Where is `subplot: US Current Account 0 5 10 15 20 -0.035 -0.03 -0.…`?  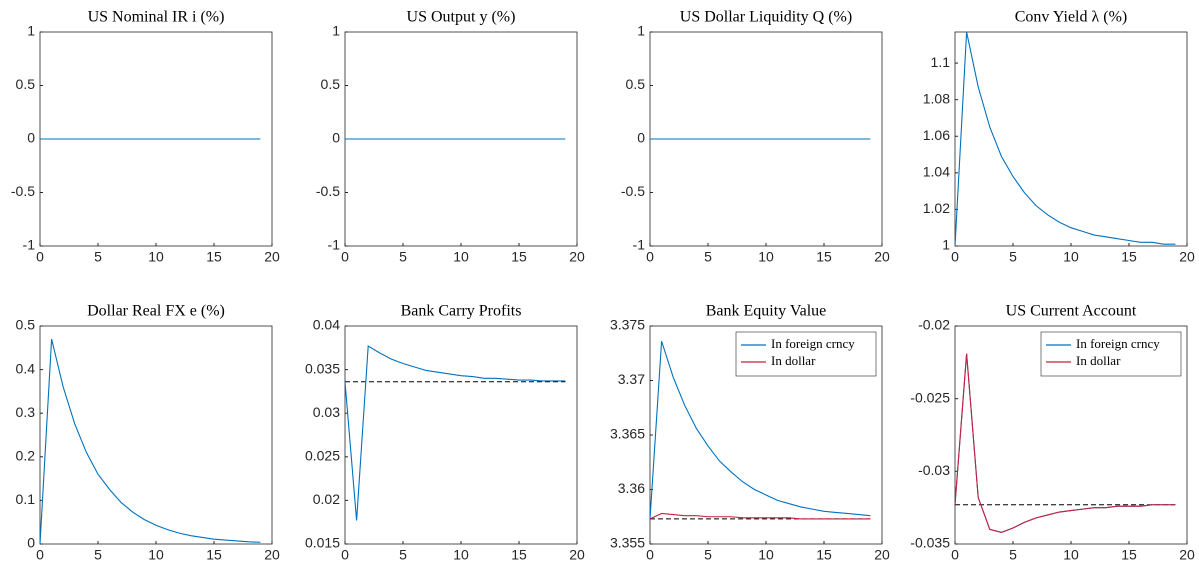 subplot: US Current Account 0 5 10 15 20 -0.035 -0.03 -0.… is located at coordinates (1052, 433).